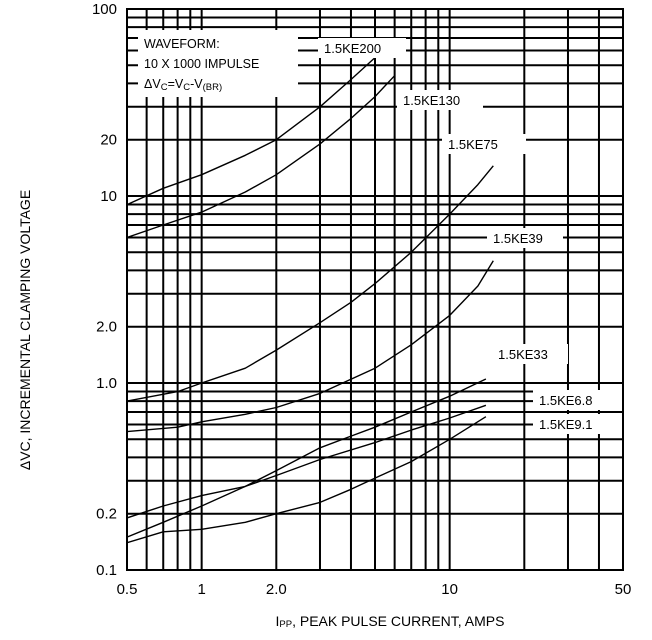  What do you see at coordinates (449, 589) in the screenshot?
I see `x-tick-label: 10` at bounding box center [449, 589].